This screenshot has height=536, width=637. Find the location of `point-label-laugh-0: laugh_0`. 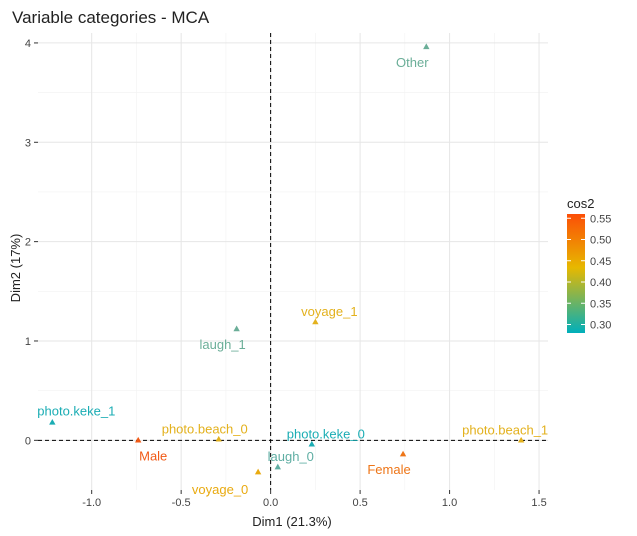

point-label-laugh-0: laugh_0 is located at coordinates (291, 456).